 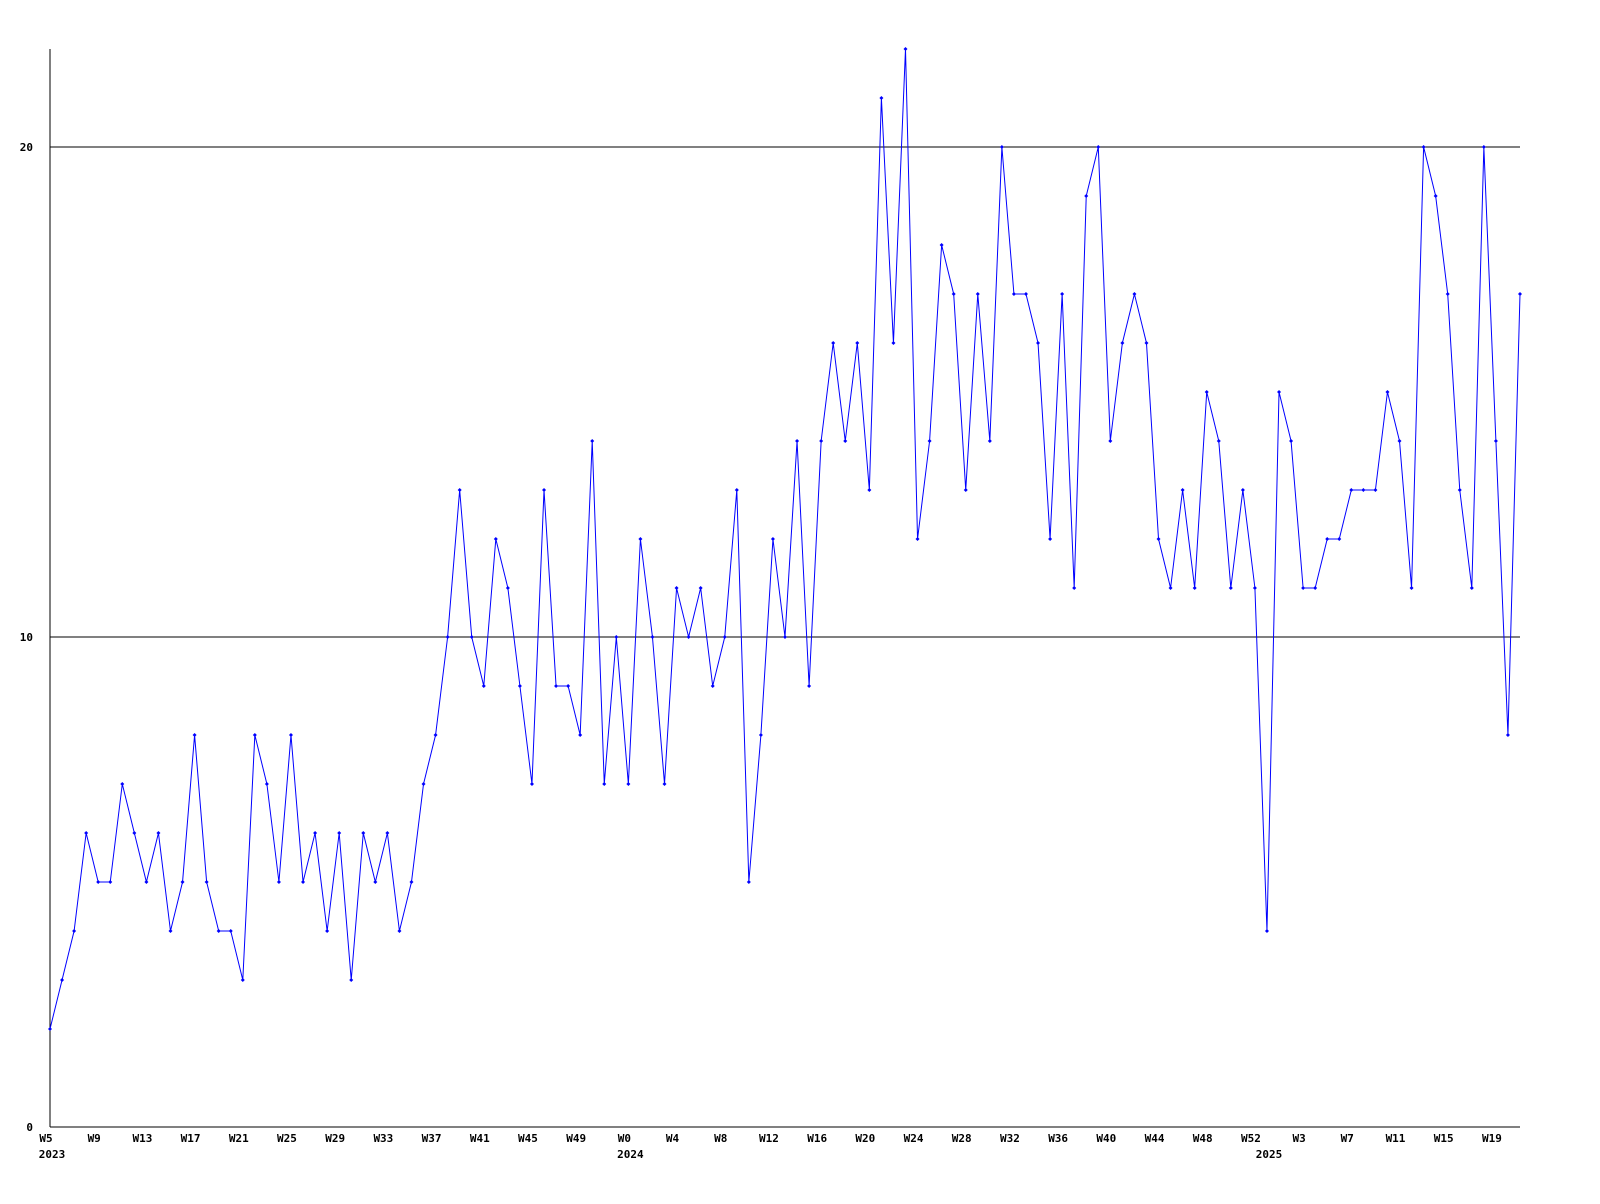 What do you see at coordinates (480, 1138) in the screenshot?
I see `x-tick-label: W41` at bounding box center [480, 1138].